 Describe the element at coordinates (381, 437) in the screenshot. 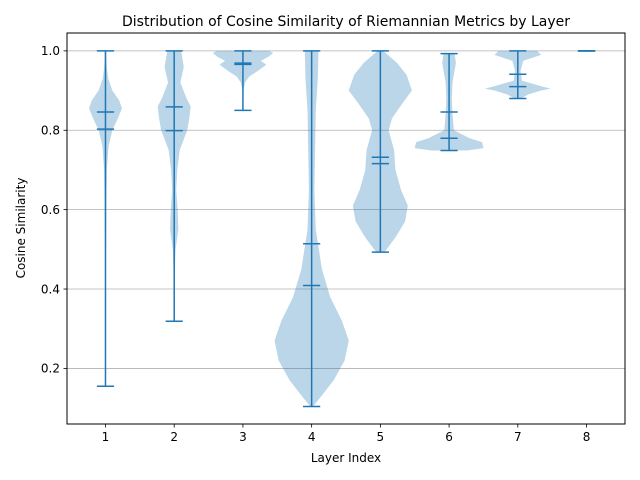

I see `x-tick-label: 5` at that location.